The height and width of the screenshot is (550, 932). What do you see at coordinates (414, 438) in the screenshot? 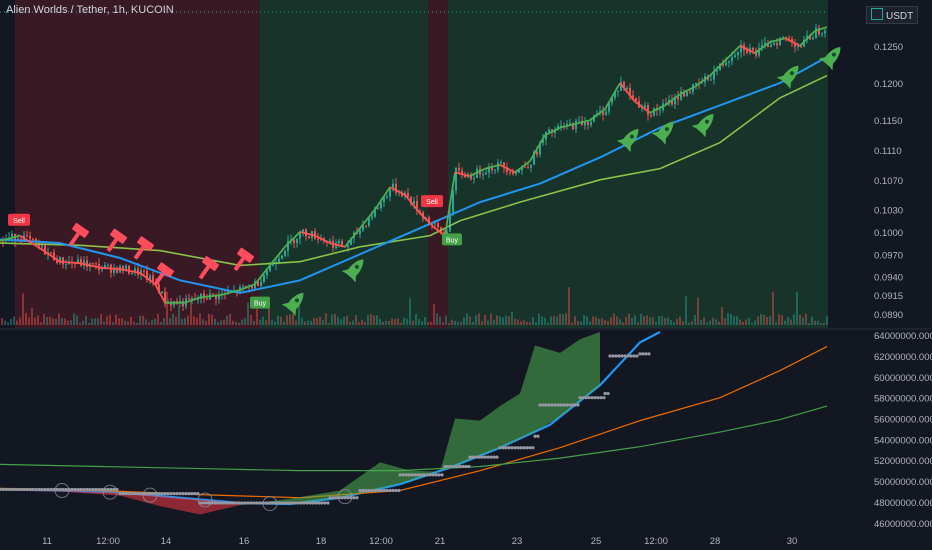
I see `indicator-line` at bounding box center [414, 438].